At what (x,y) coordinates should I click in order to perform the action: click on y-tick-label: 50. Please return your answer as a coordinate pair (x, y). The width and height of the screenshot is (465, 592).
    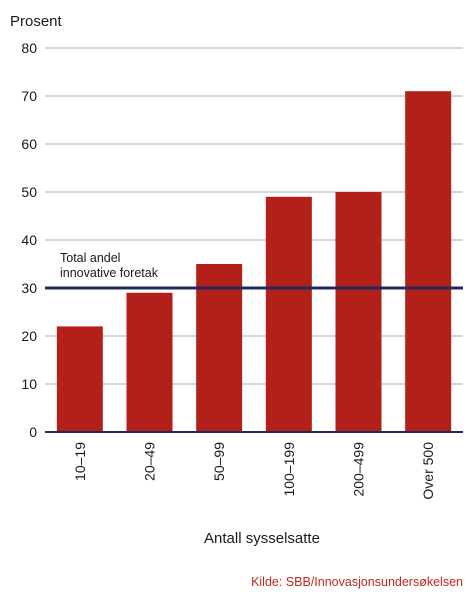
    Looking at the image, I should click on (29, 192).